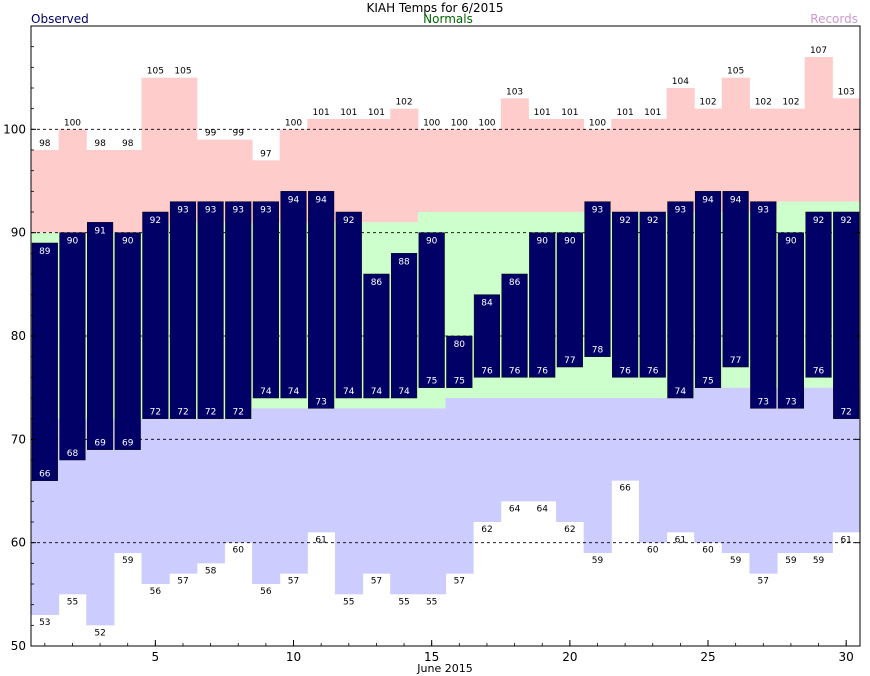 The image size is (870, 676). I want to click on observed-high-label-day-13: 86, so click(377, 283).